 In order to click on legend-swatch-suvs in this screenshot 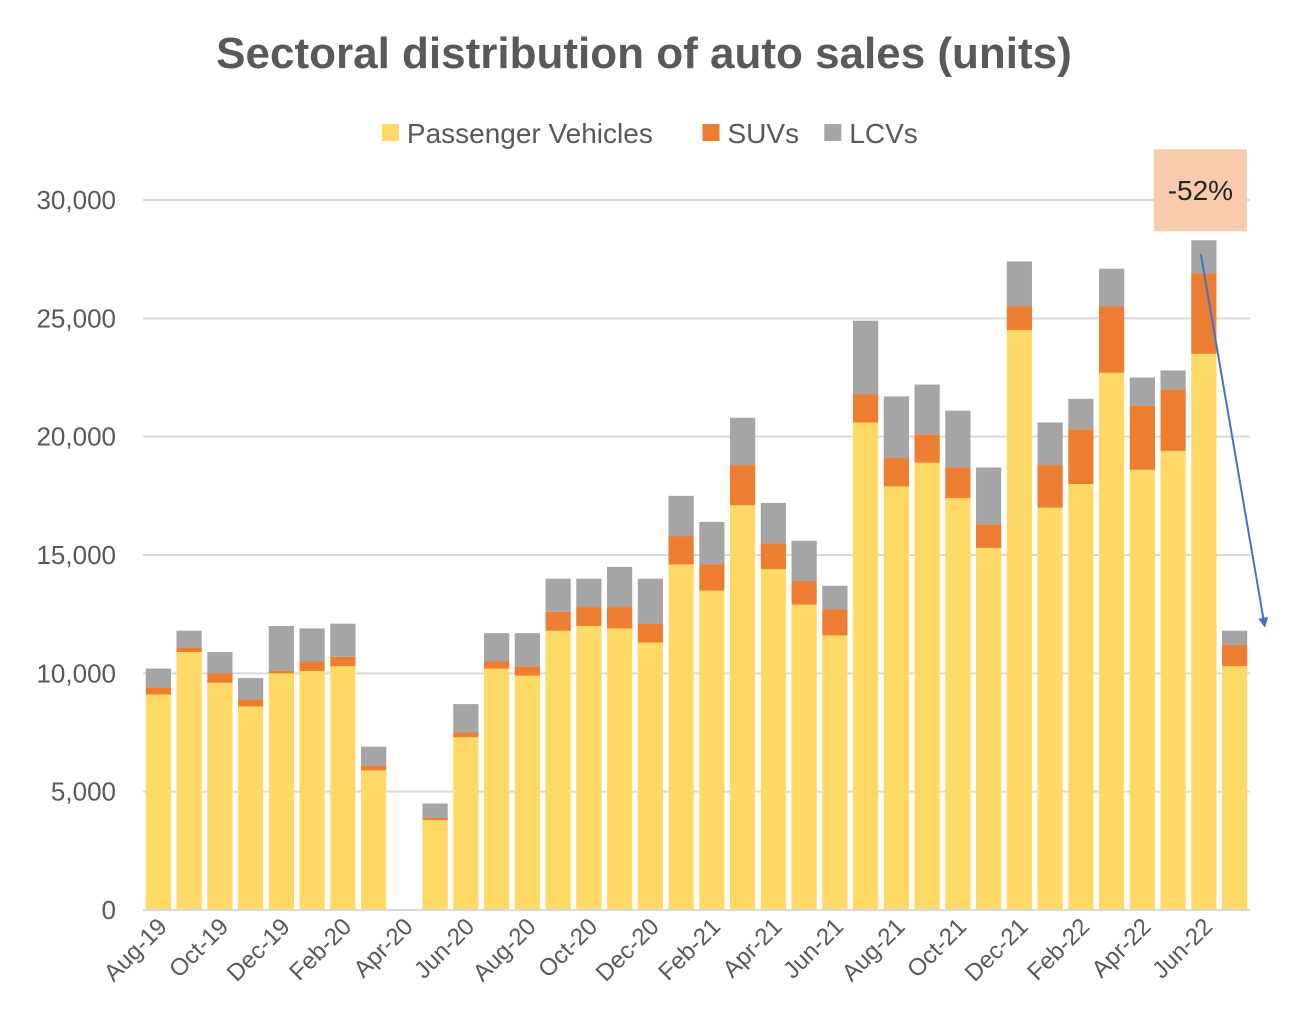, I will do `click(711, 132)`.